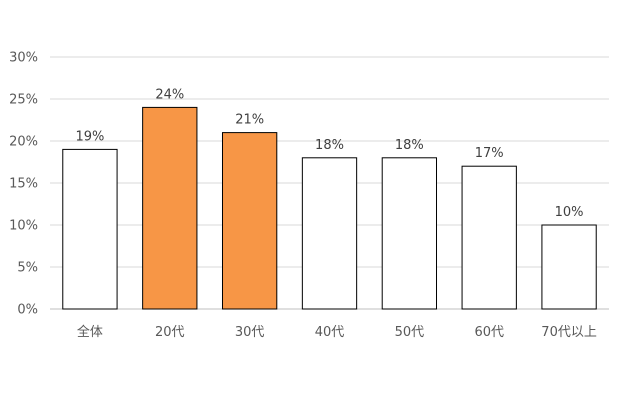 Image resolution: width=620 pixels, height=413 pixels. Describe the element at coordinates (169, 94) in the screenshot. I see `data-label: 24%` at that location.